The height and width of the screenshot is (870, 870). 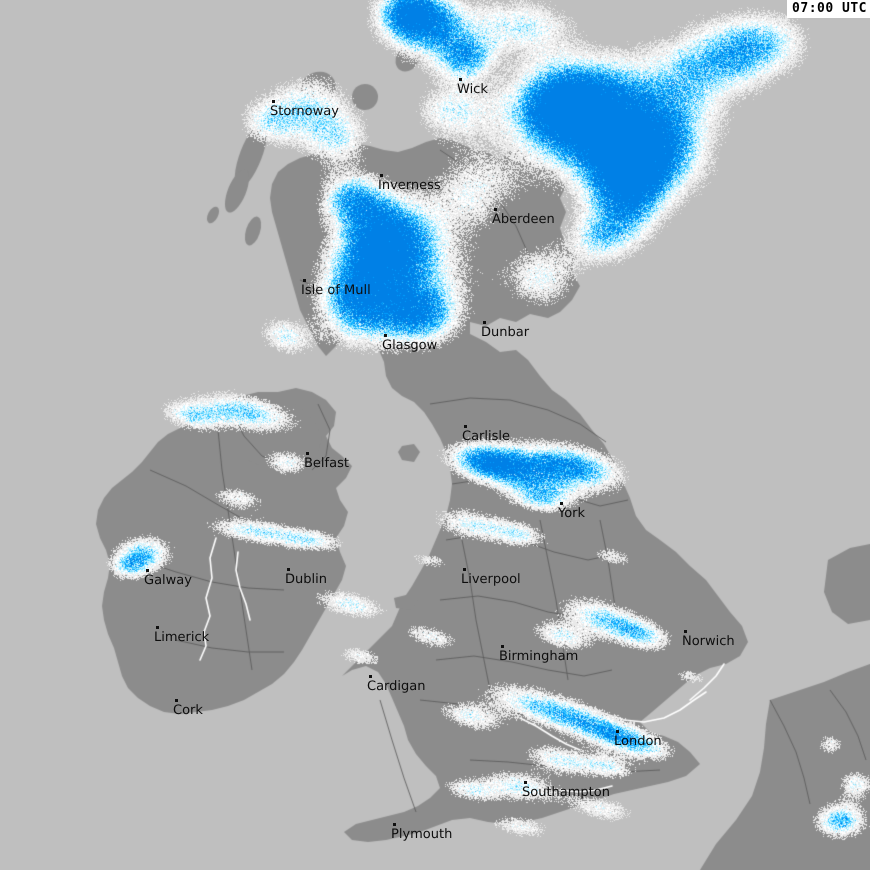 I want to click on city-label: Norwich, so click(x=708, y=641).